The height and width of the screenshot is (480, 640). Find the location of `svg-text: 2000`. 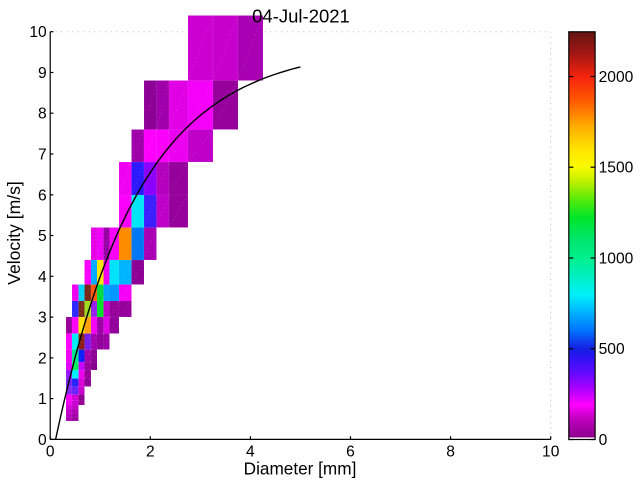

svg-text: 2000 is located at coordinates (616, 77).